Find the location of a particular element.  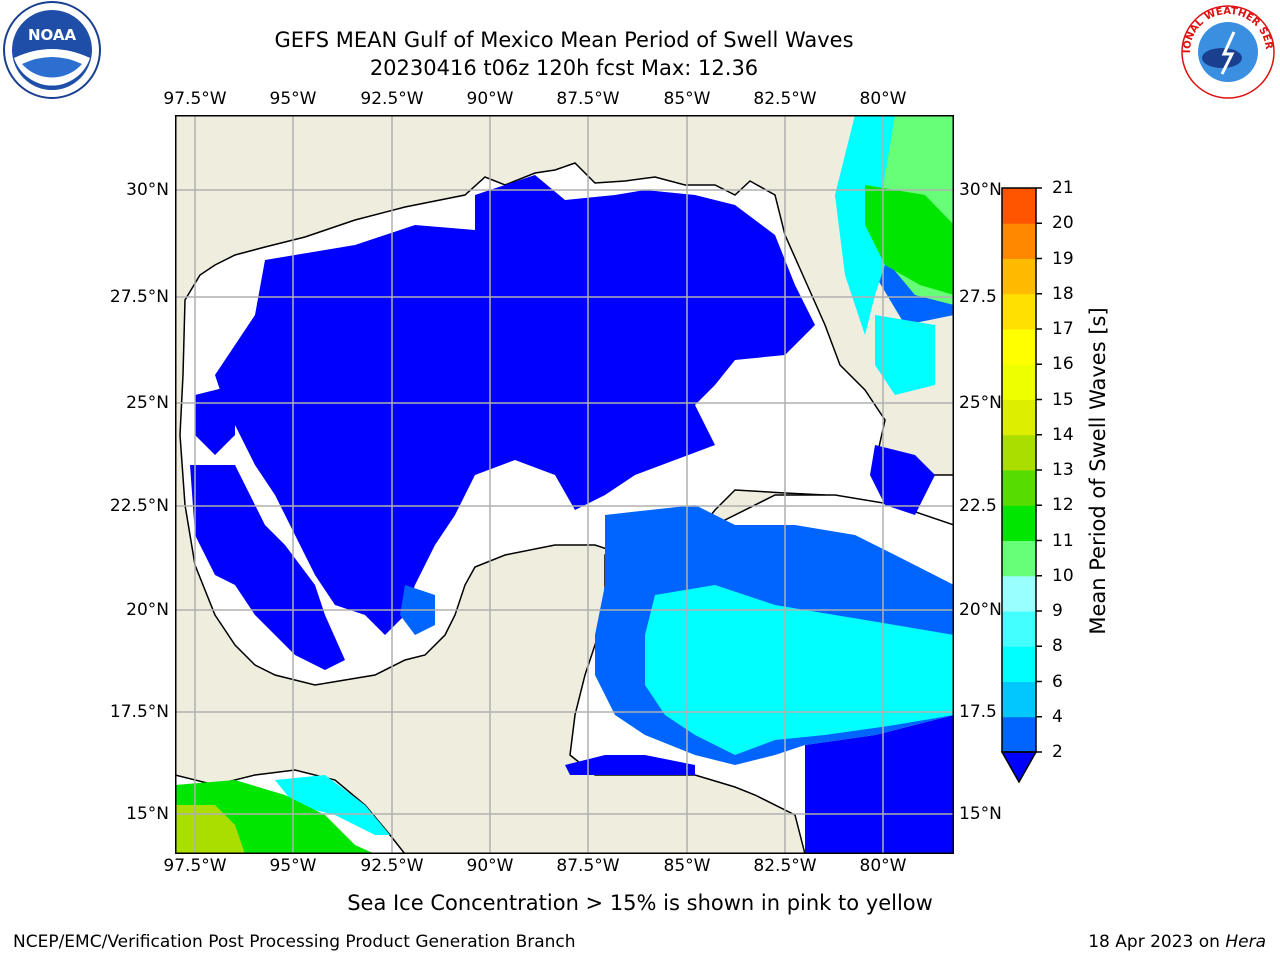

lon-tick-top: 95°W is located at coordinates (293, 99).